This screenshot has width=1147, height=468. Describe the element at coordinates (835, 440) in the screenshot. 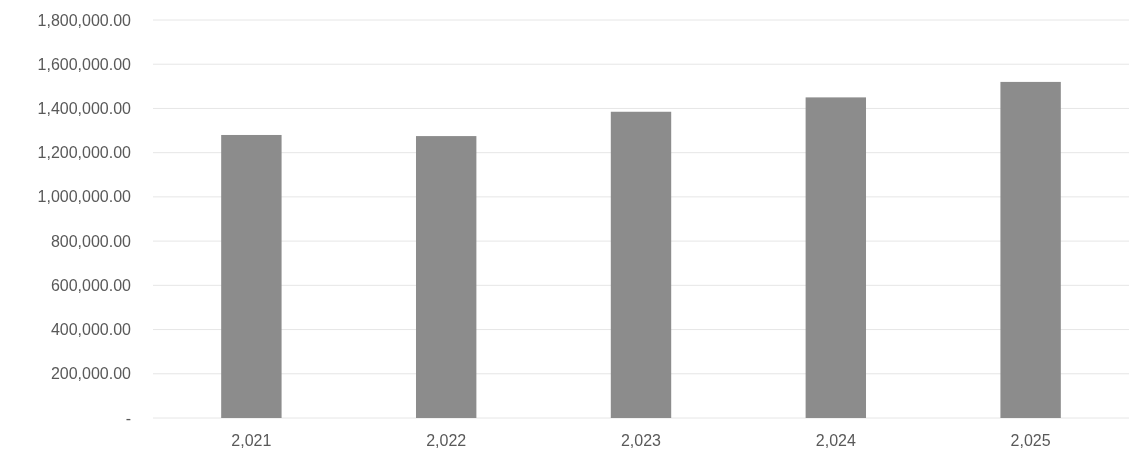

I see `x-tick-label: 2,024` at that location.